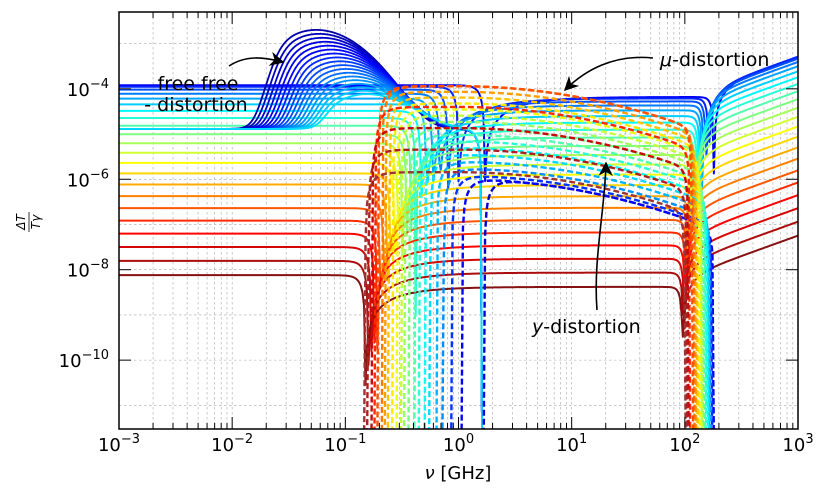 This screenshot has height=497, width=831. Describe the element at coordinates (88, 270) in the screenshot. I see `y-tick-label: 10⁻⁸` at that location.